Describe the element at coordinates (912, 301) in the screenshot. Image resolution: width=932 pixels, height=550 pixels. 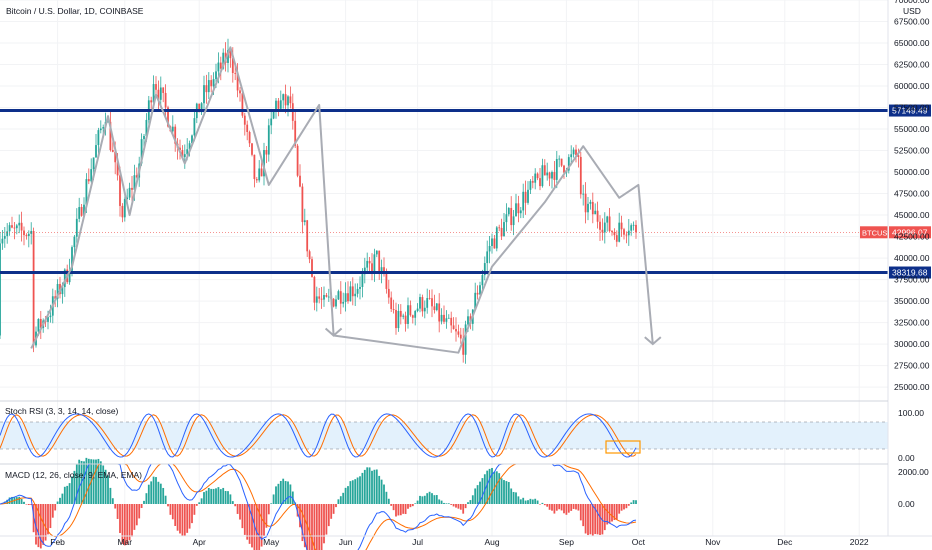
I see `price-tick-label: 35000.00` at that location.